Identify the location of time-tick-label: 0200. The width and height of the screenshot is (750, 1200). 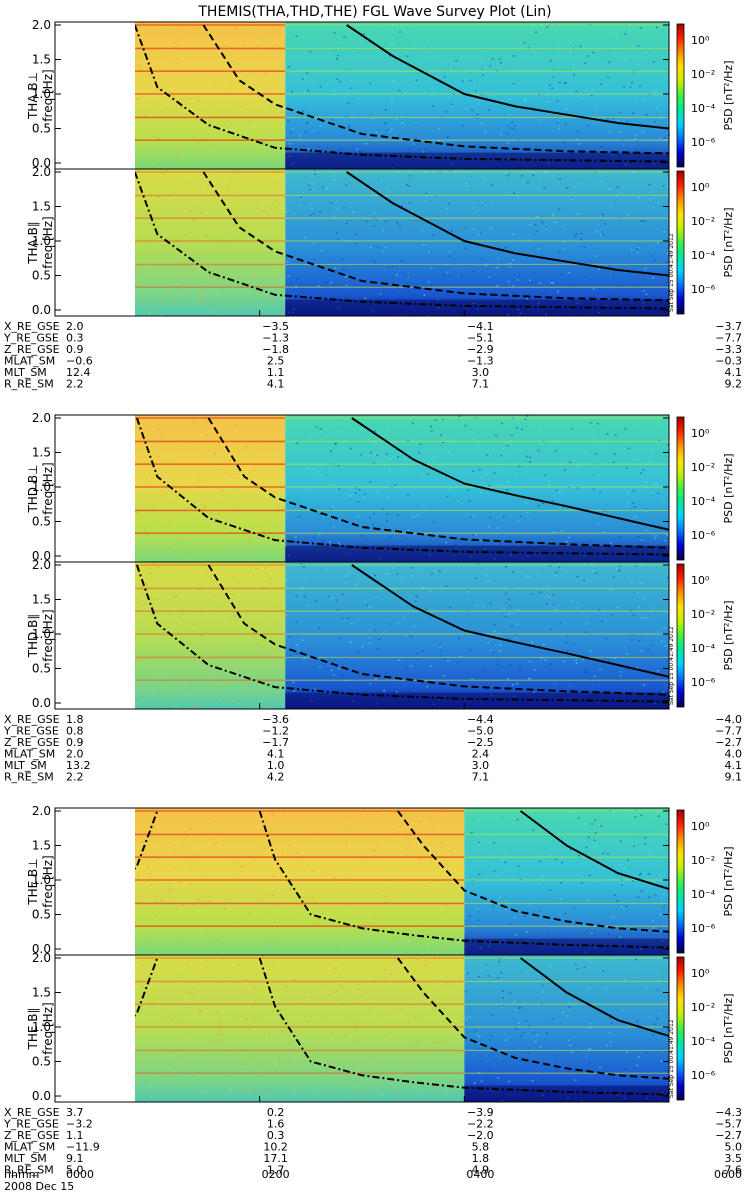
(276, 1174).